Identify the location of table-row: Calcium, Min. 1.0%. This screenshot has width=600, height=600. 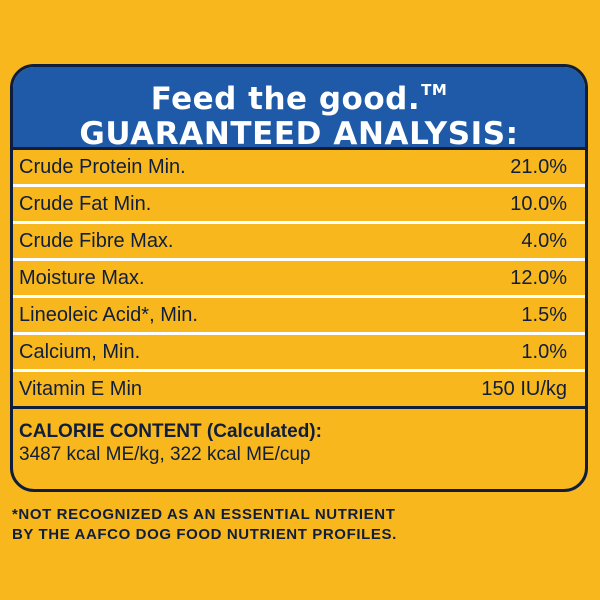
(299, 353).